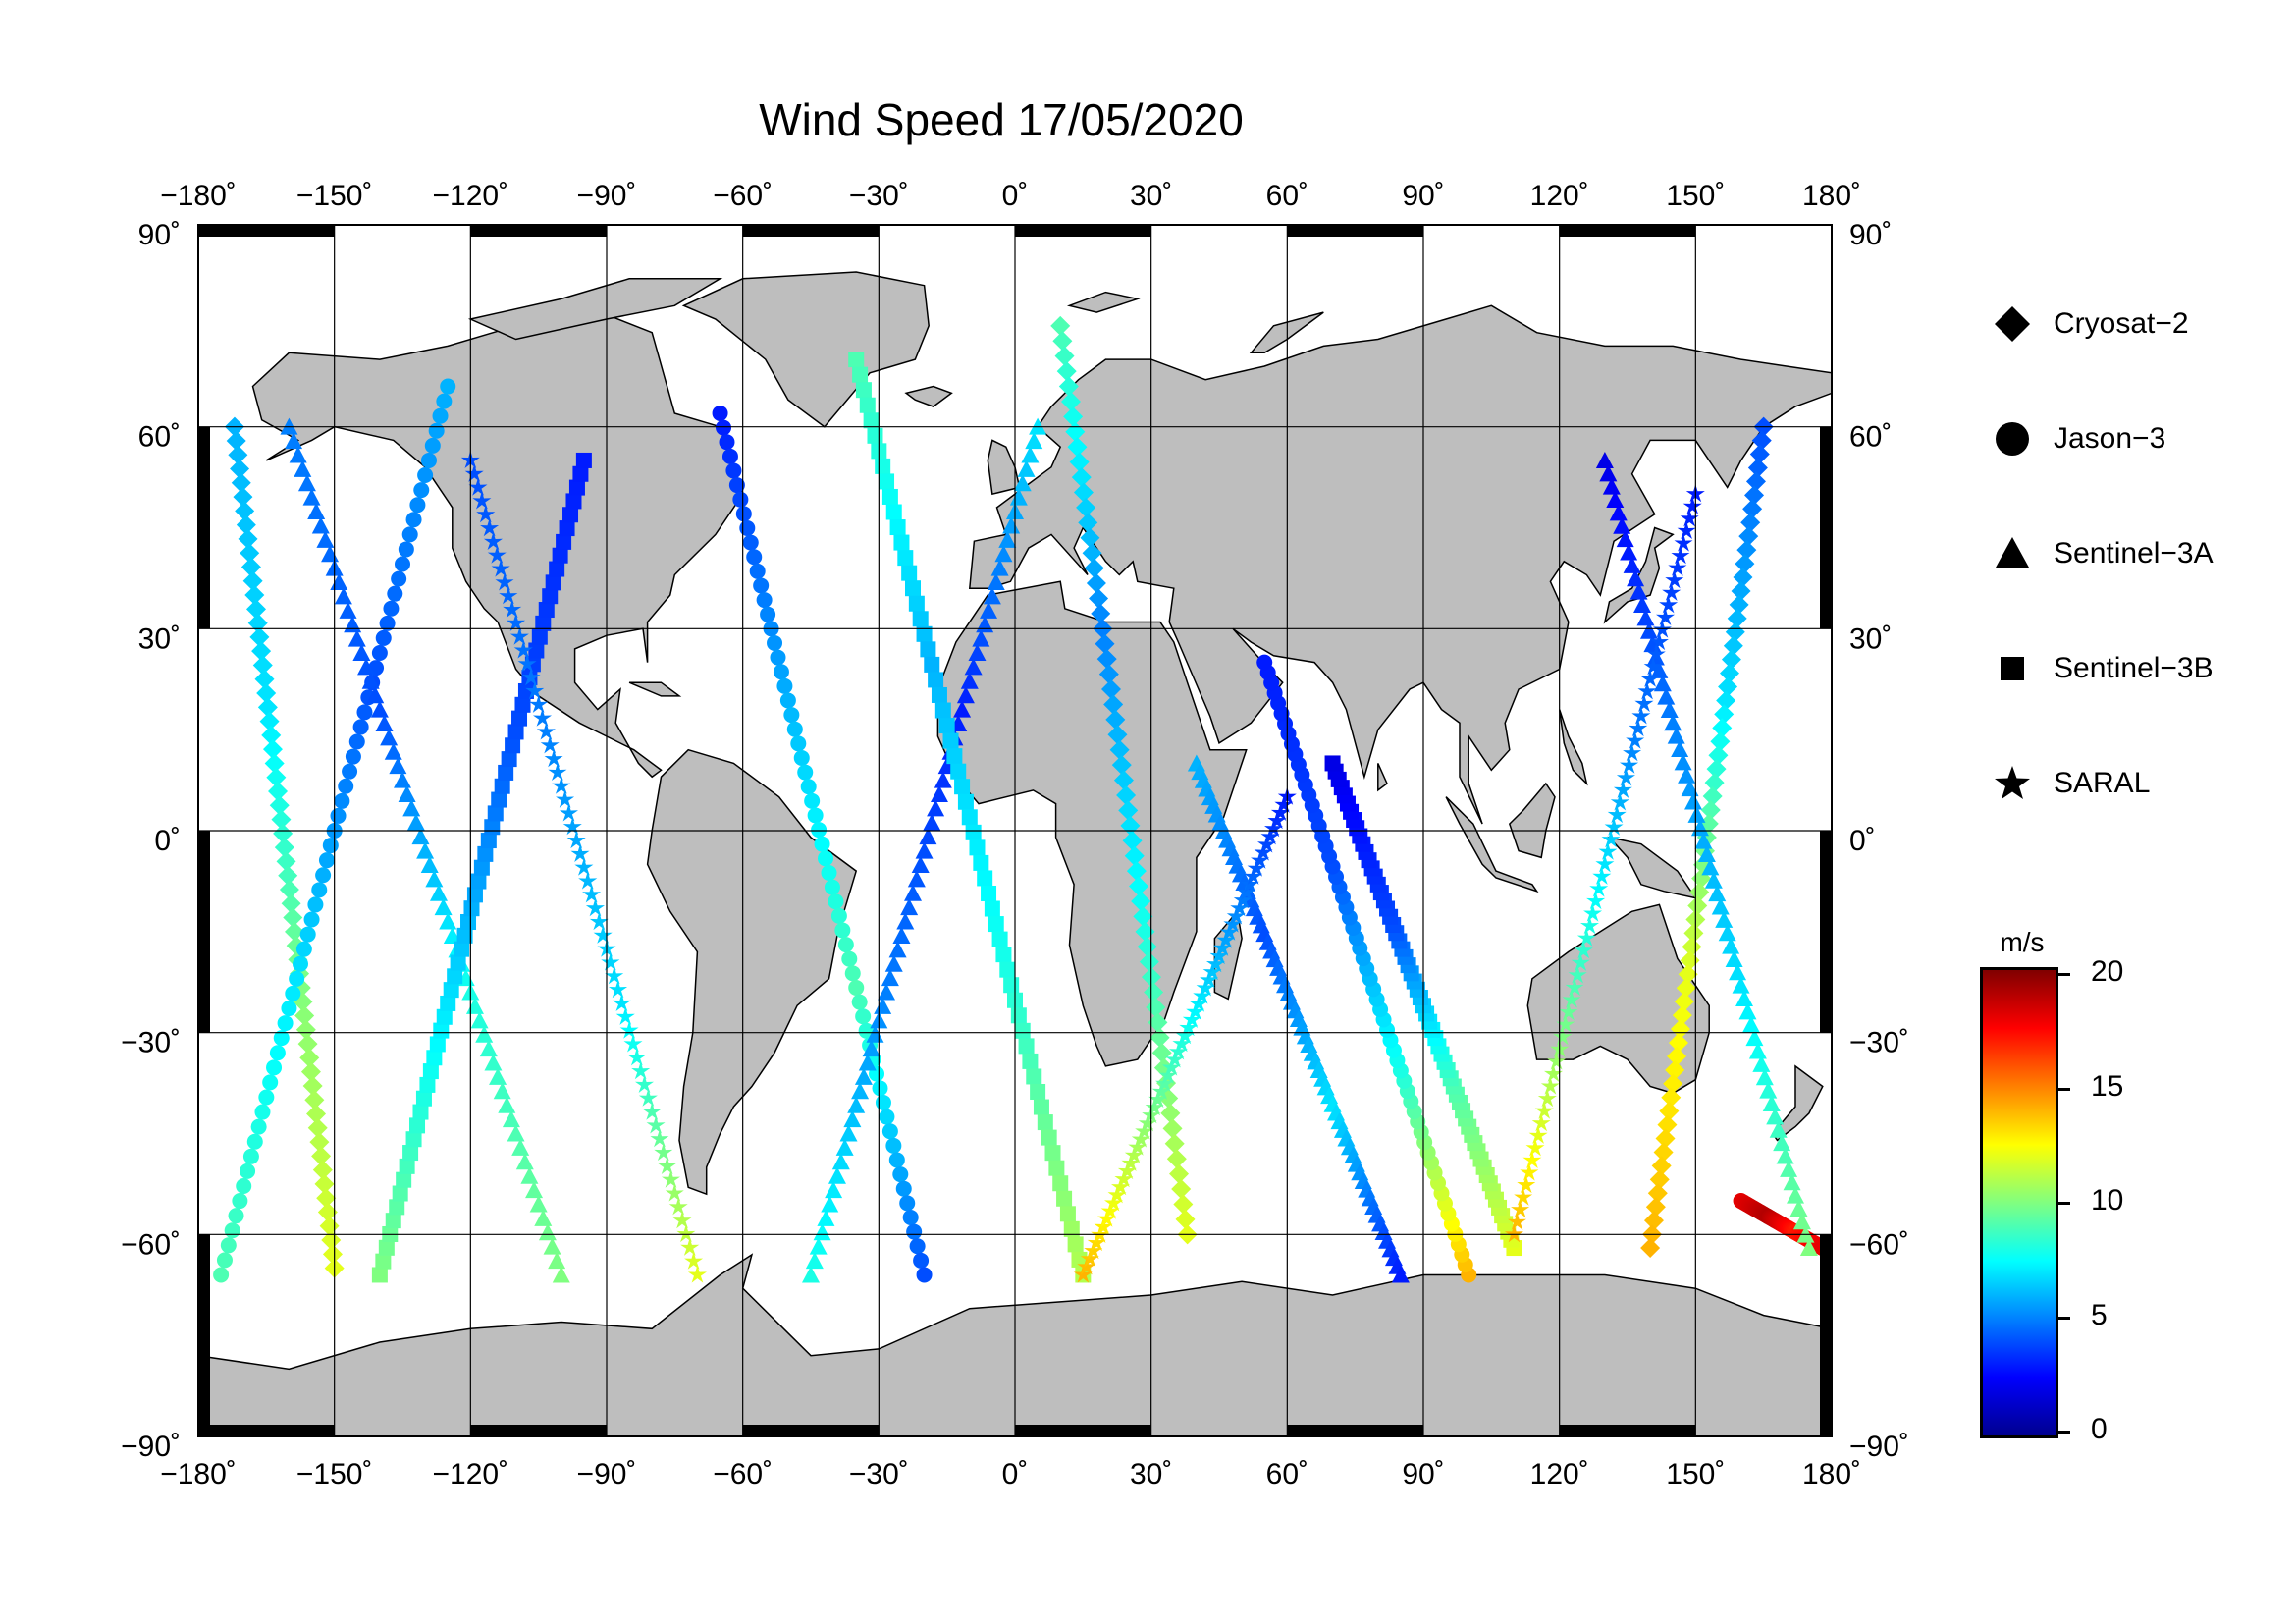  Describe the element at coordinates (879, 196) in the screenshot. I see `lon-tick-label-top: −30˚` at that location.